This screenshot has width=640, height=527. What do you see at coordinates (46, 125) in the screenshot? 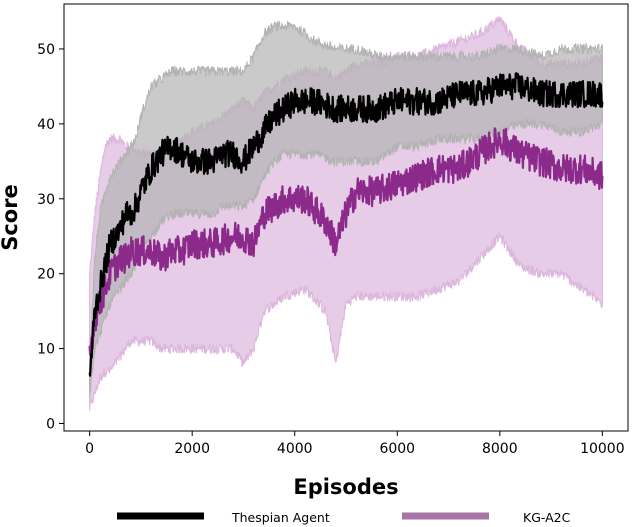
I see `y-tick-label: 40` at bounding box center [46, 125].